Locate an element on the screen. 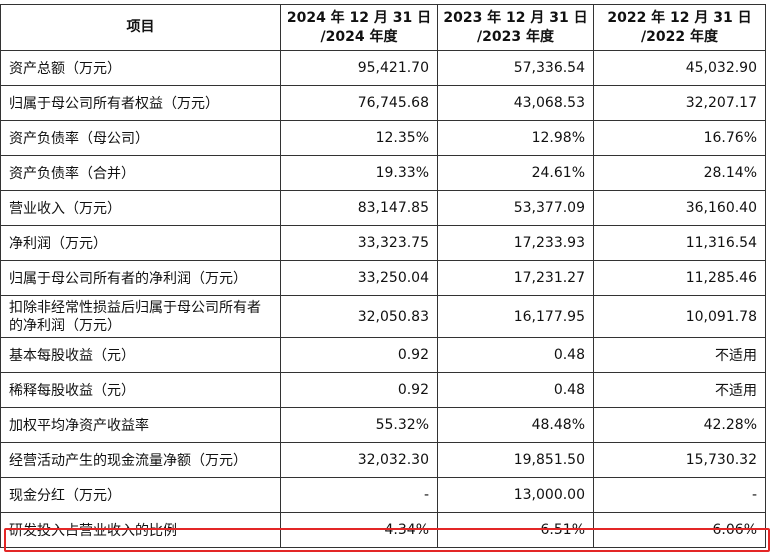 The height and width of the screenshot is (559, 776). value-2023: 19,851.50 is located at coordinates (515, 460).